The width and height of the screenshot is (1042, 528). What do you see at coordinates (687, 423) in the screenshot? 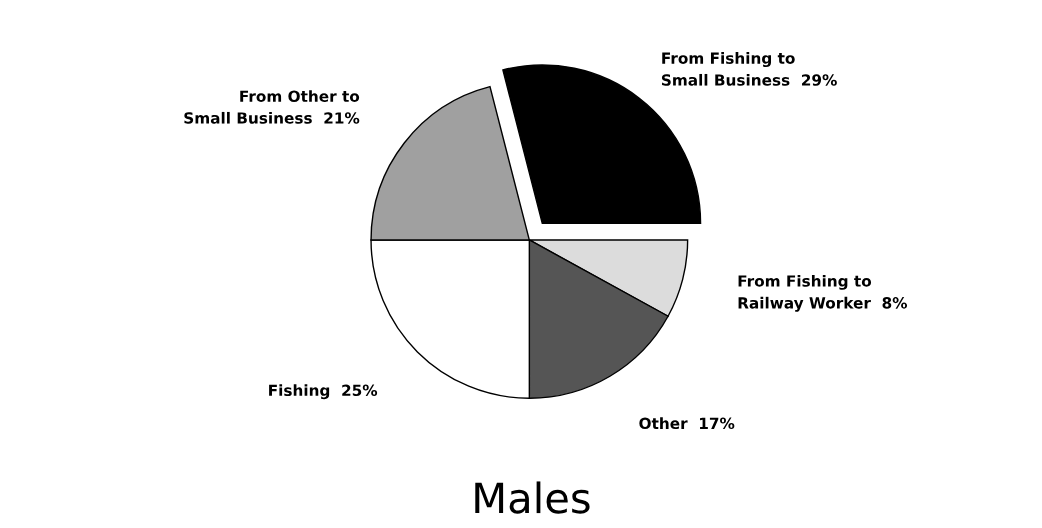
I see `slice-label: Other 17%` at bounding box center [687, 423].